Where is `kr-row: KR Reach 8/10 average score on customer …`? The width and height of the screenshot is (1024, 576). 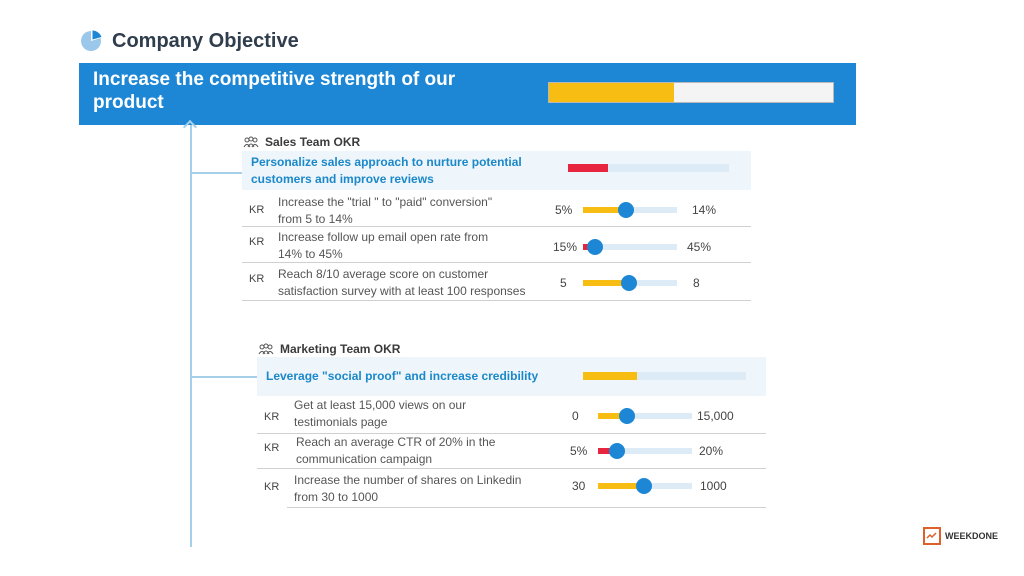
kr-row: KR Reach 8/10 average score on customer … is located at coordinates (496, 282).